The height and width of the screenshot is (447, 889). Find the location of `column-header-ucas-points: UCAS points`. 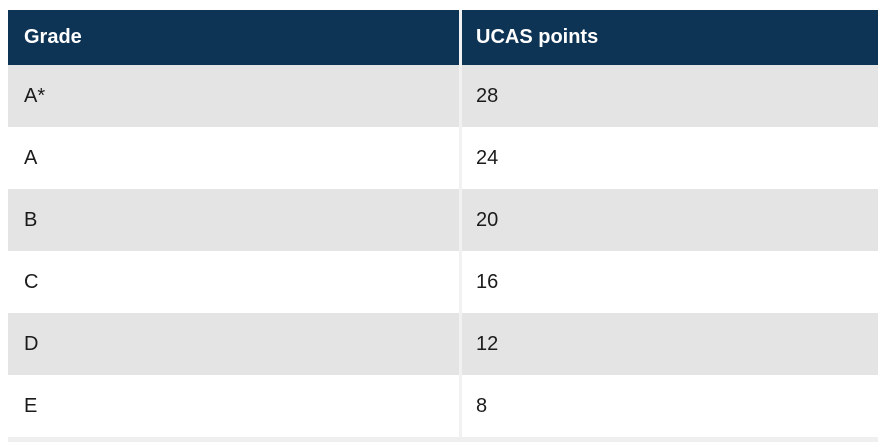

column-header-ucas-points: UCAS points is located at coordinates (668, 37).